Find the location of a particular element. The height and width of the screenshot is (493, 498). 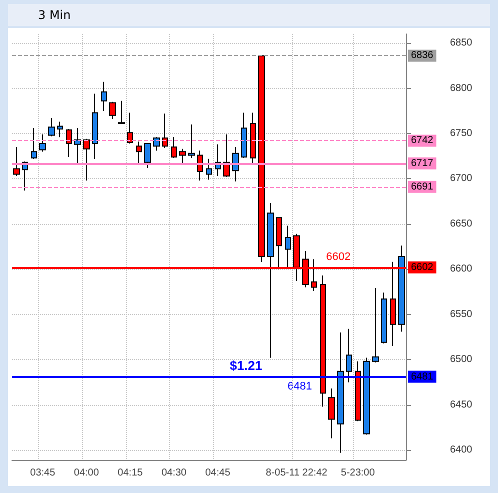

x-tick-label: 04:45 is located at coordinates (218, 473).